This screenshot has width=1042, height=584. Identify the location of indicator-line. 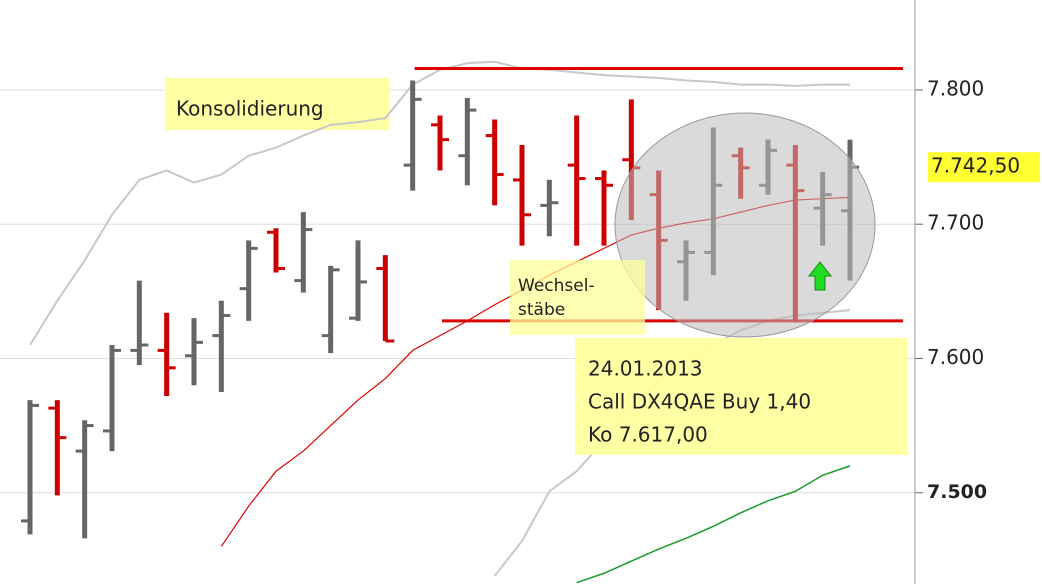
(713, 524).